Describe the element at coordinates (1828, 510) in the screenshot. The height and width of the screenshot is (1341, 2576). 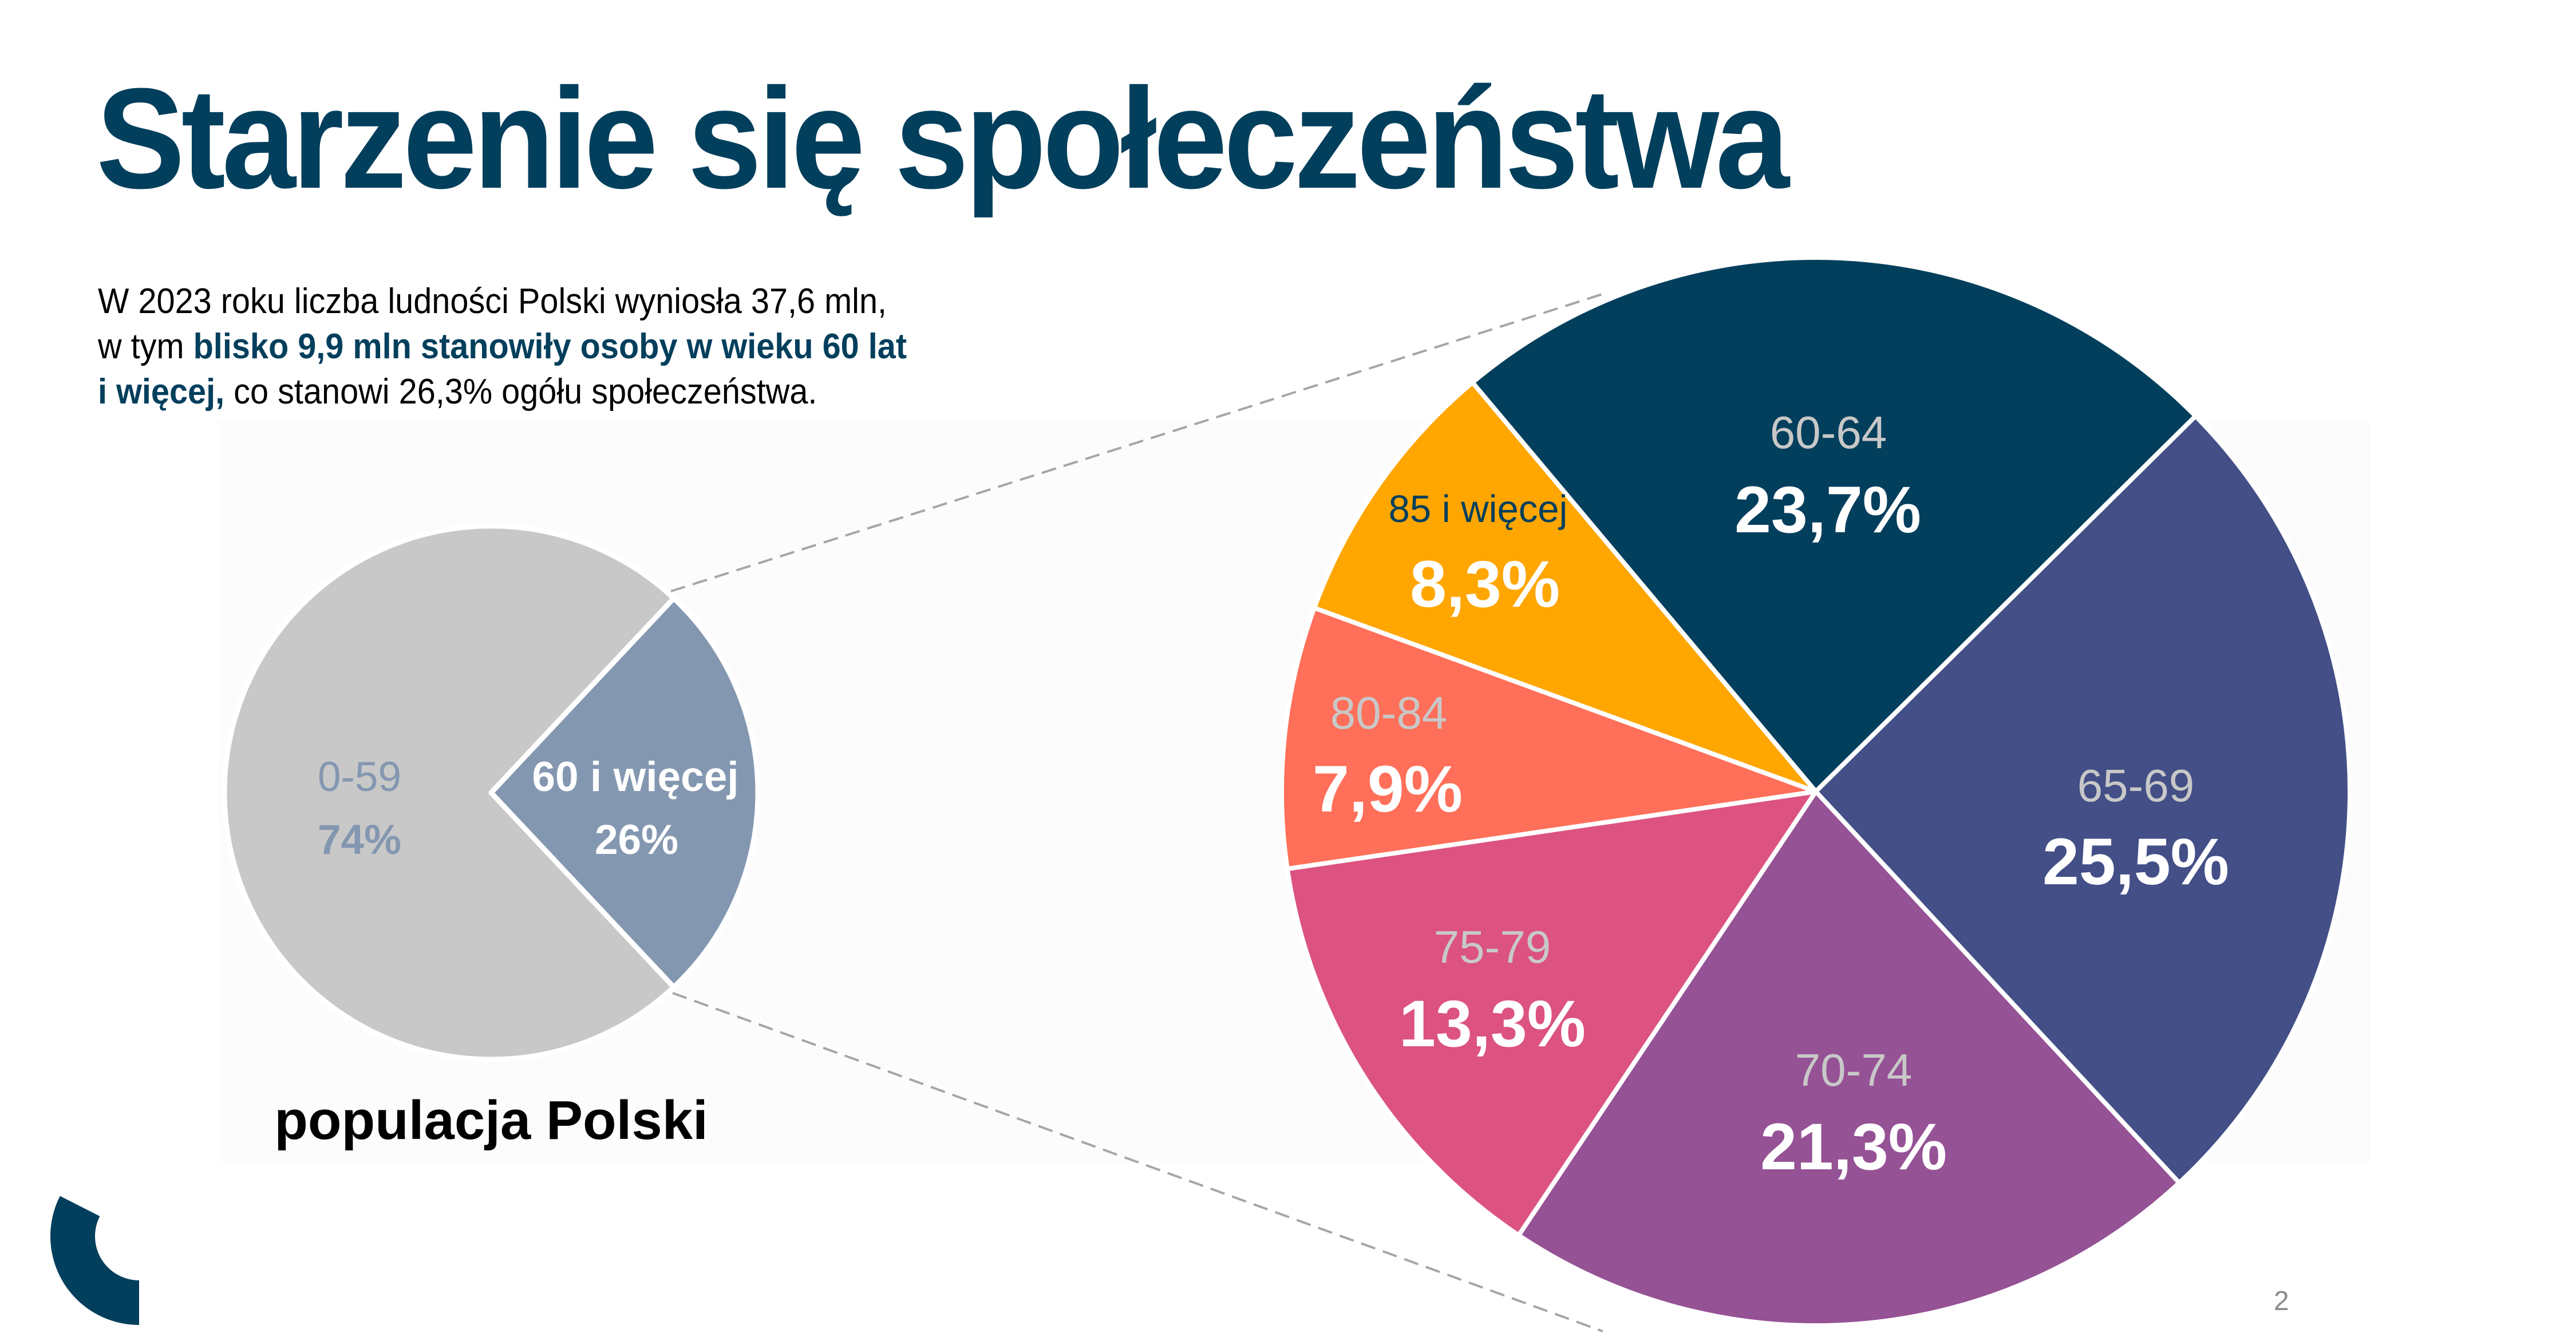
I see `big-pie-value-60-64: 23,7%` at that location.